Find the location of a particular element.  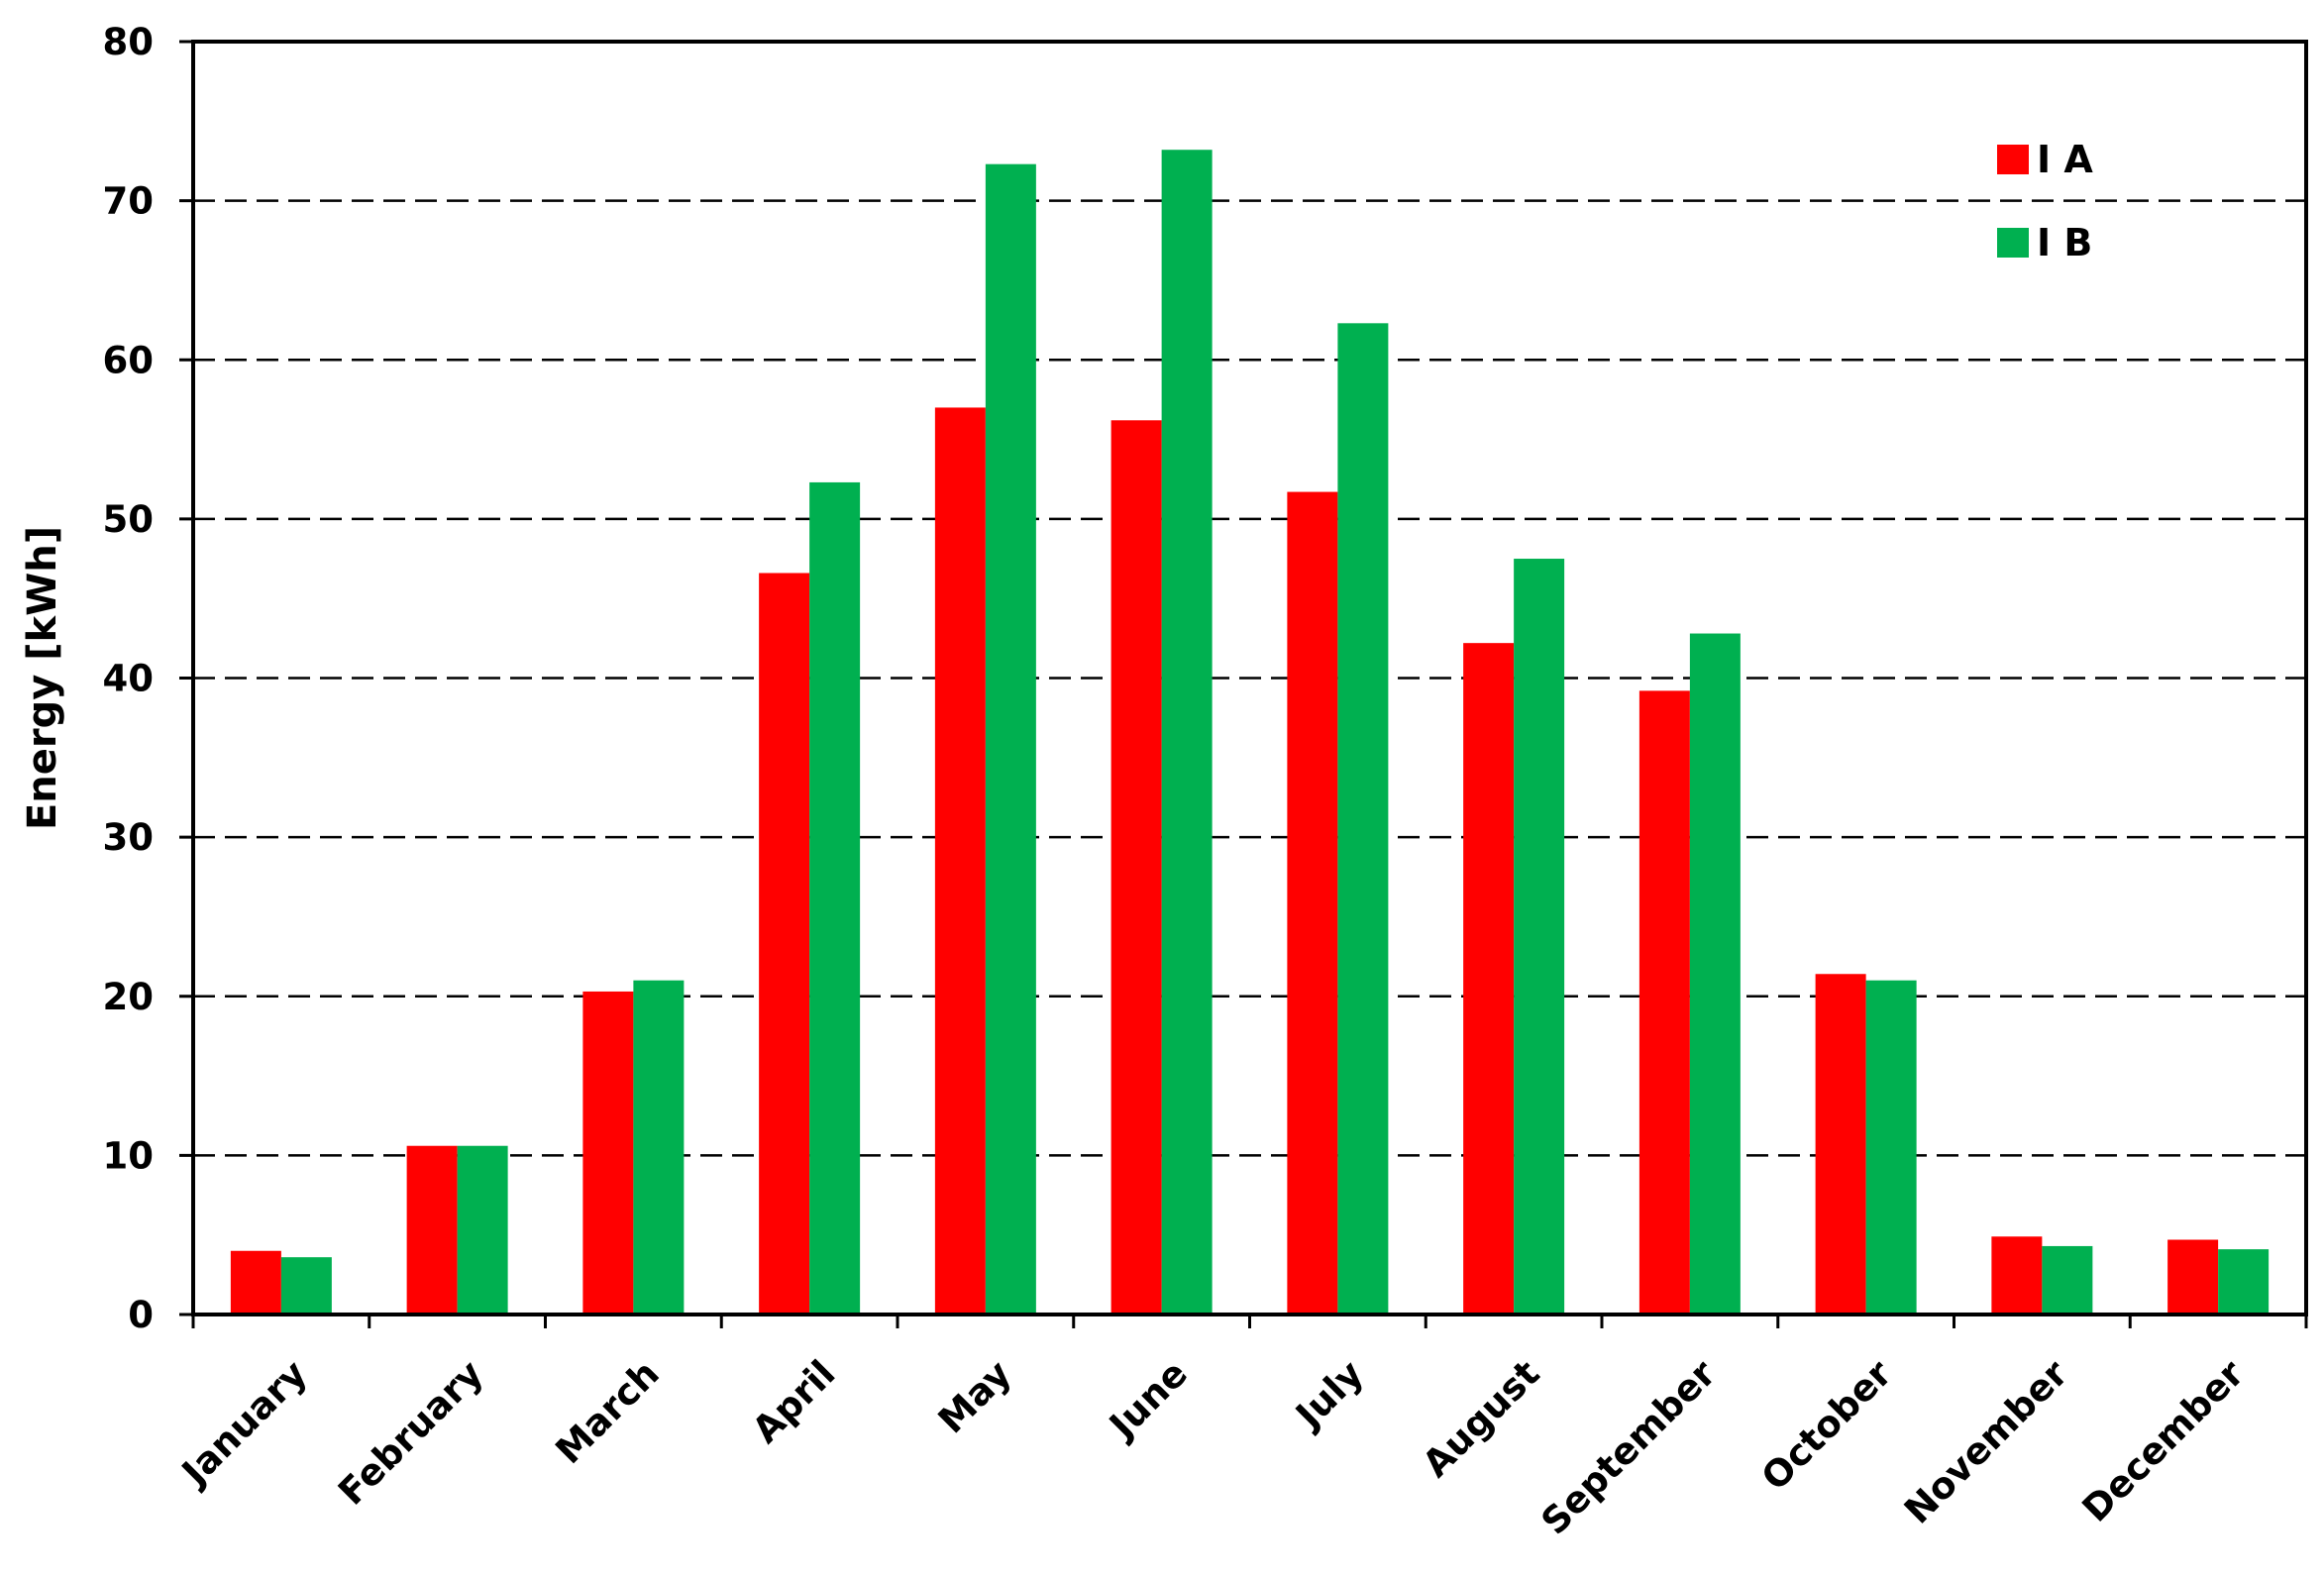

bar-ib-january is located at coordinates (306, 1286).